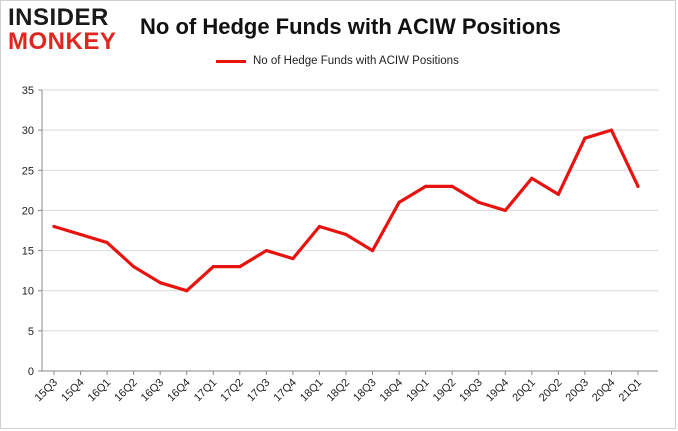  What do you see at coordinates (126, 391) in the screenshot?
I see `x-tick-label: 16Q2` at bounding box center [126, 391].